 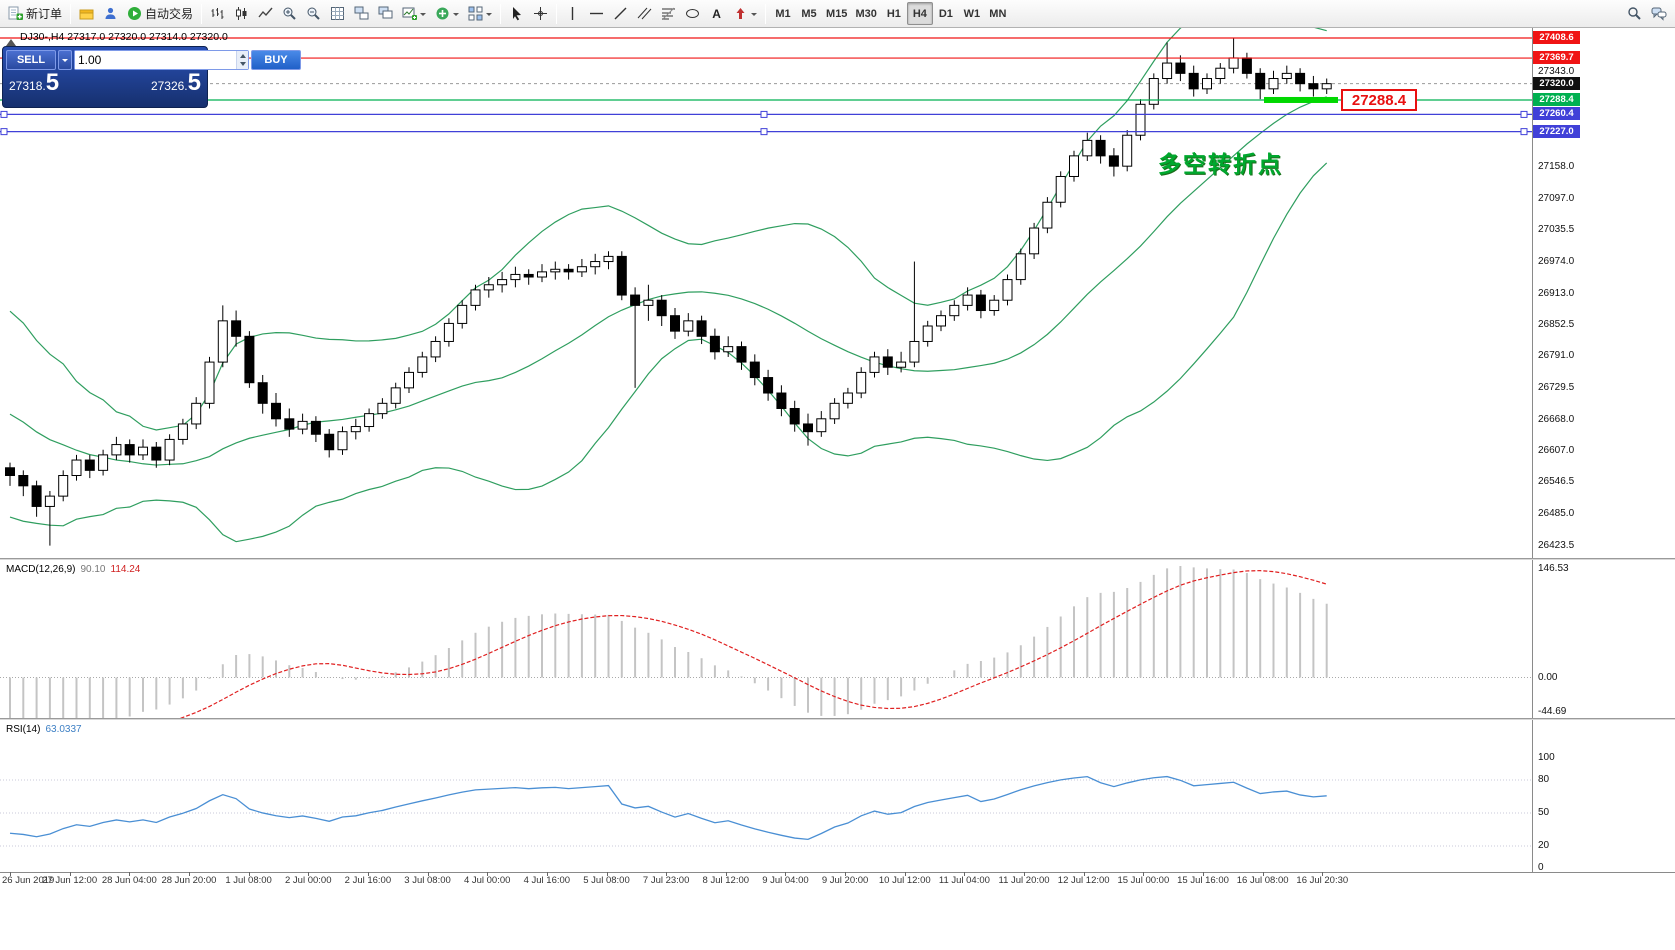 What do you see at coordinates (1379, 100) in the screenshot?
I see `price-callout-label: 27288.4` at bounding box center [1379, 100].